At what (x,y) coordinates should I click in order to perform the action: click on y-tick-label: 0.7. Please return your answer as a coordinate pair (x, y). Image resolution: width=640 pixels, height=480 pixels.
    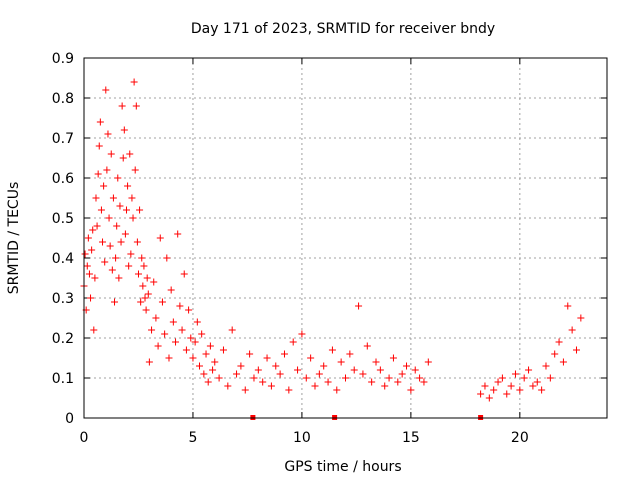
    Looking at the image, I should click on (63, 139).